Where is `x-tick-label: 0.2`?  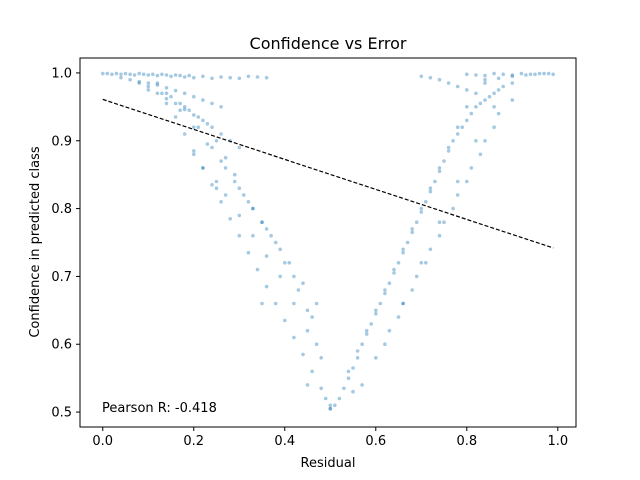 x-tick-label: 0.2 is located at coordinates (193, 441).